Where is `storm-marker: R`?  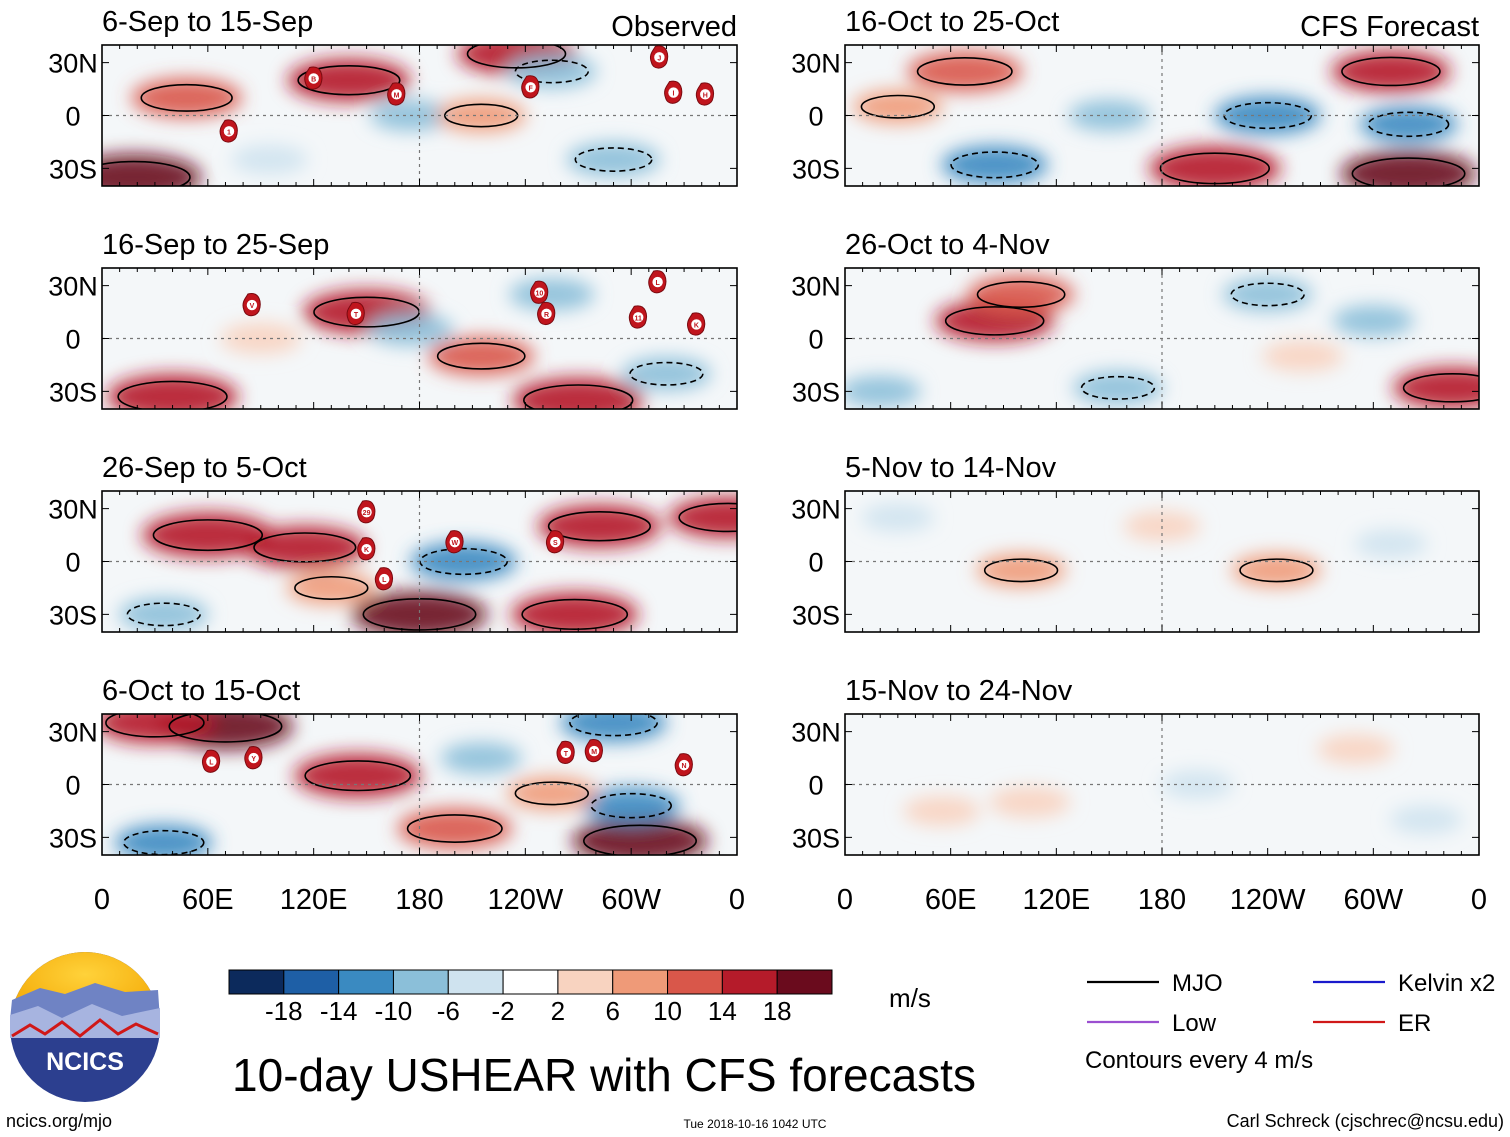
storm-marker: R is located at coordinates (546, 313).